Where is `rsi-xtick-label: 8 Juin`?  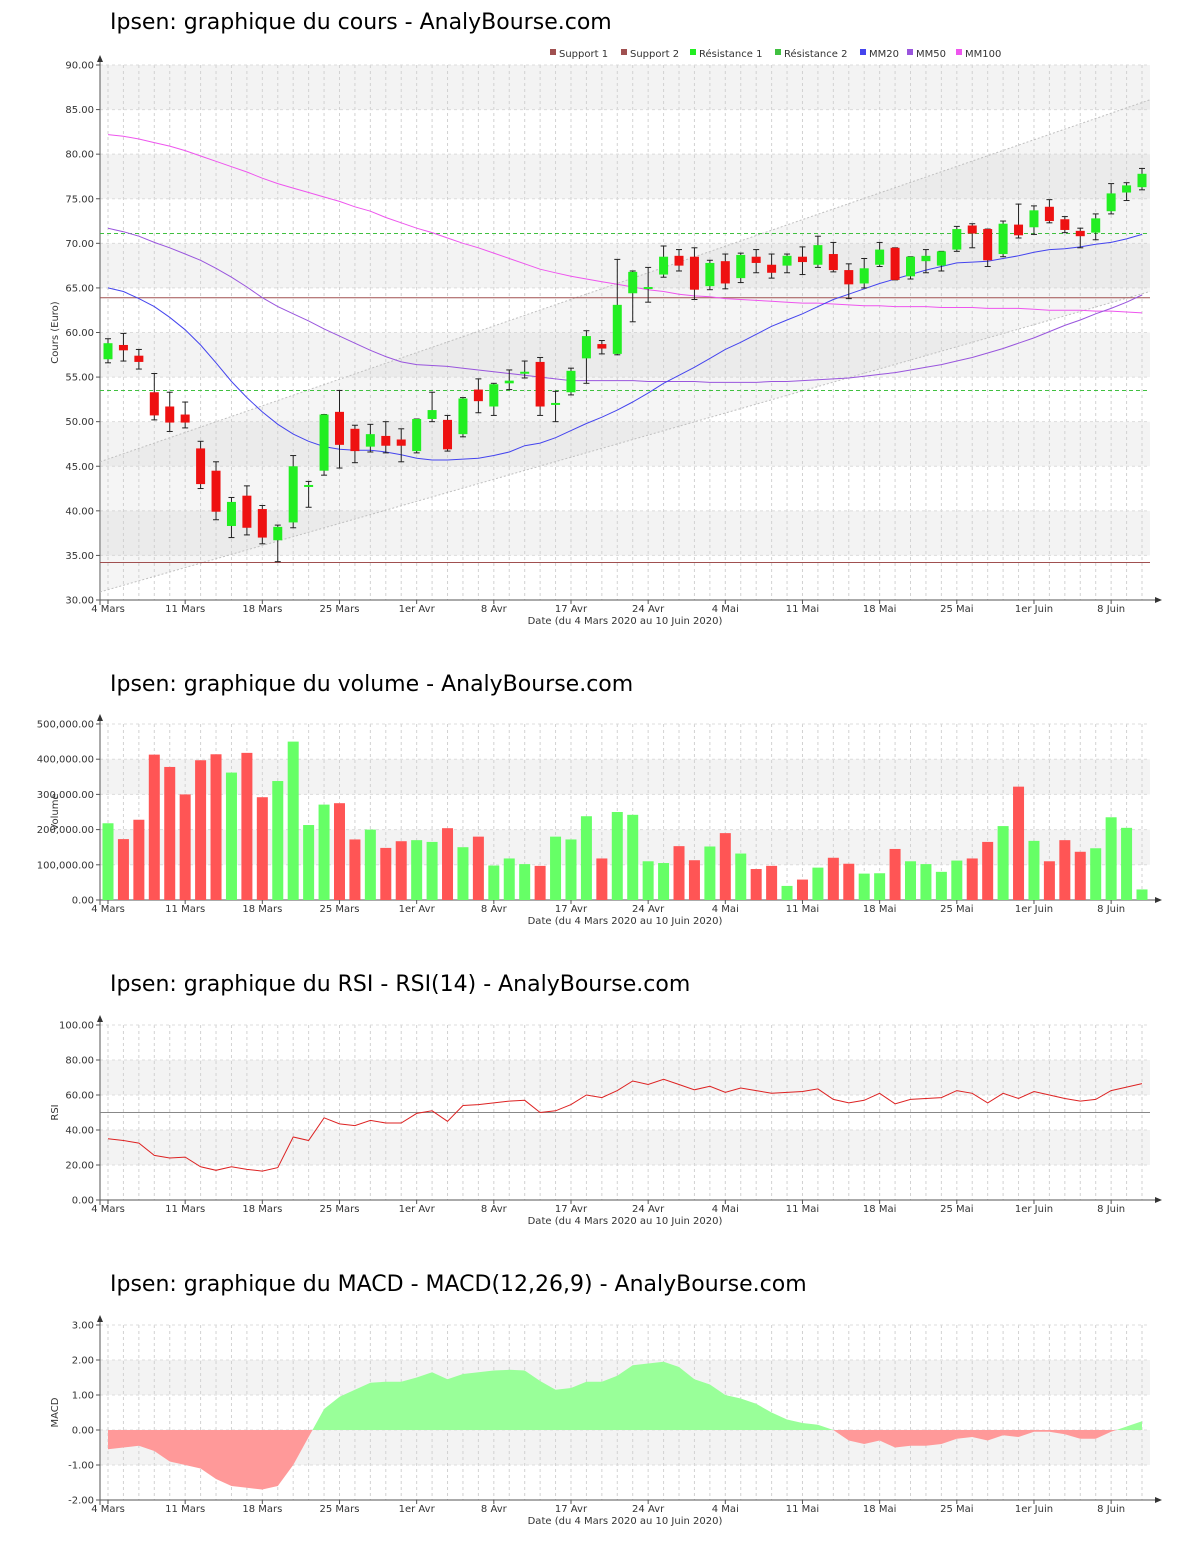 rsi-xtick-label: 8 Juin is located at coordinates (1111, 1209).